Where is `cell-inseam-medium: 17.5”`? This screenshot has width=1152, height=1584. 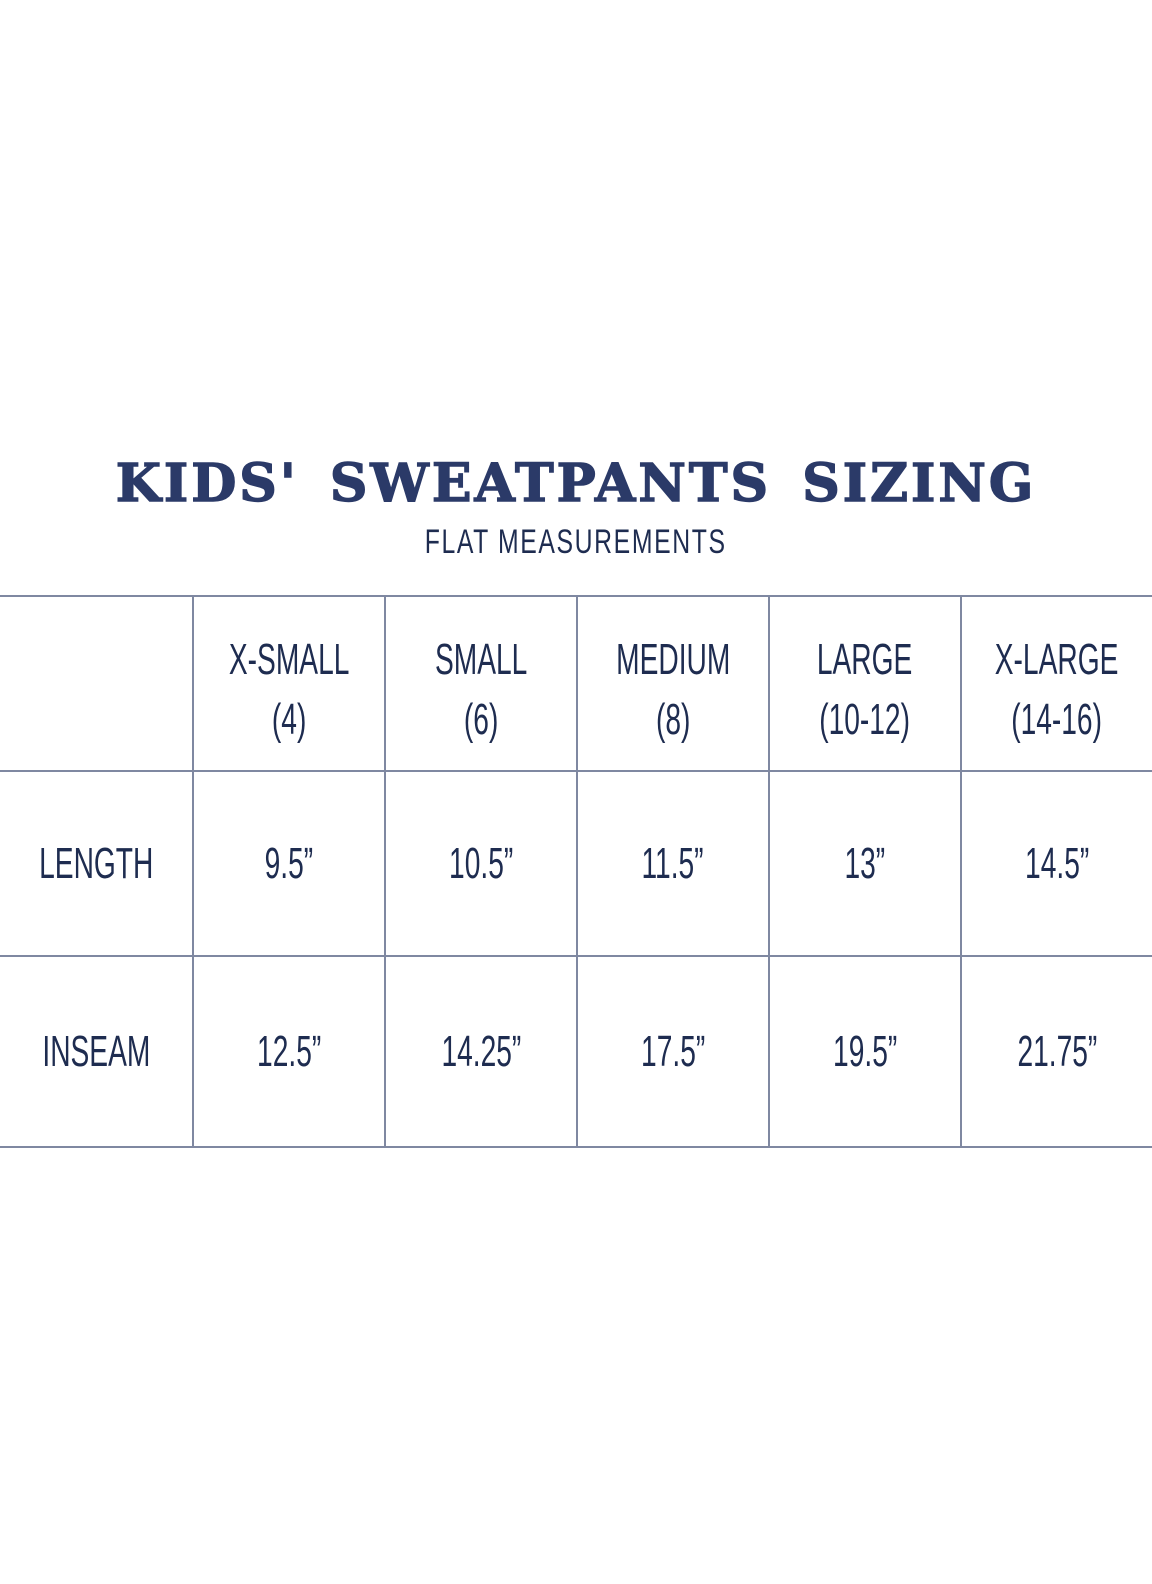 cell-inseam-medium: 17.5” is located at coordinates (672, 1050).